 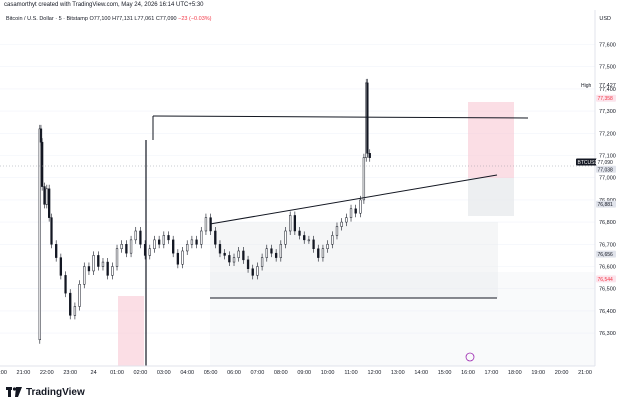 I want to click on y-tick-label: 77,300, so click(x=607, y=112).